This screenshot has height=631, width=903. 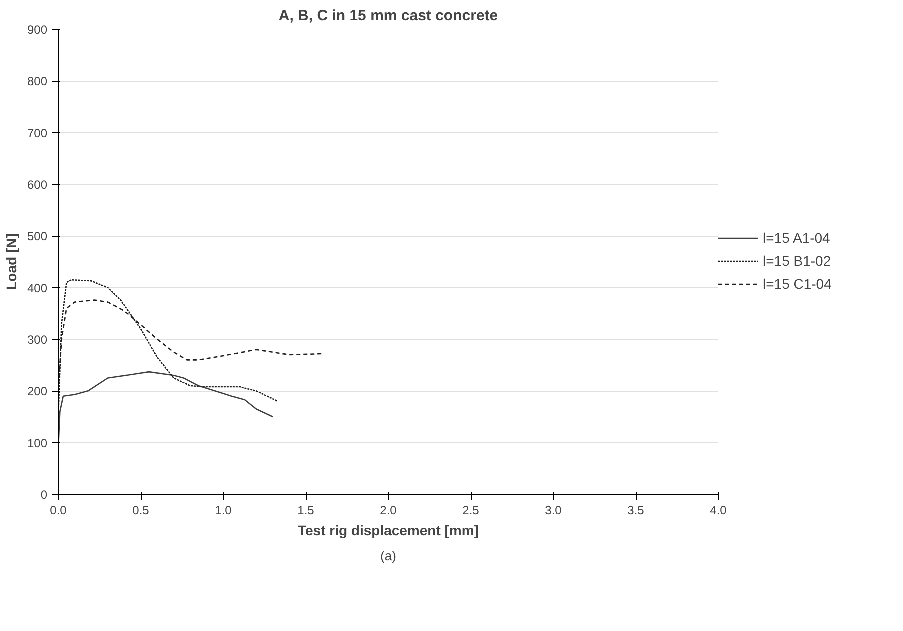 I want to click on y-tick-label: 200, so click(x=37, y=391).